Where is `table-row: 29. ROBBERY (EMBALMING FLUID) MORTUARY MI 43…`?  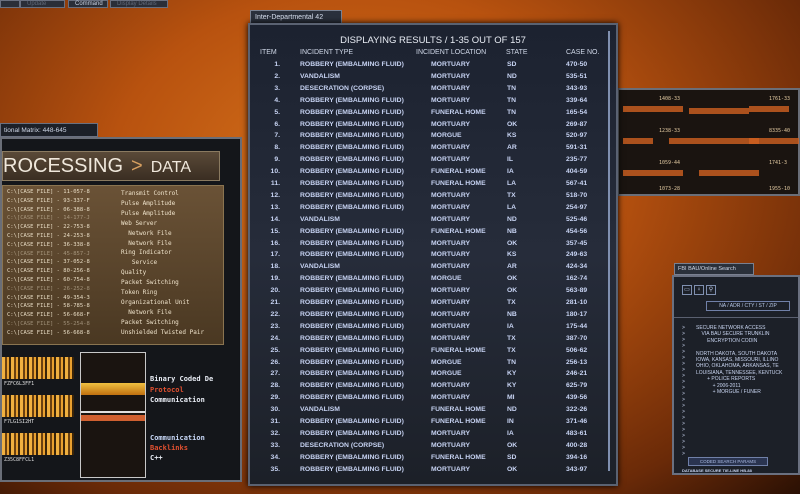
table-row: 29. ROBBERY (EMBALMING FLUID) MORTUARY MI 43… is located at coordinates (433, 399).